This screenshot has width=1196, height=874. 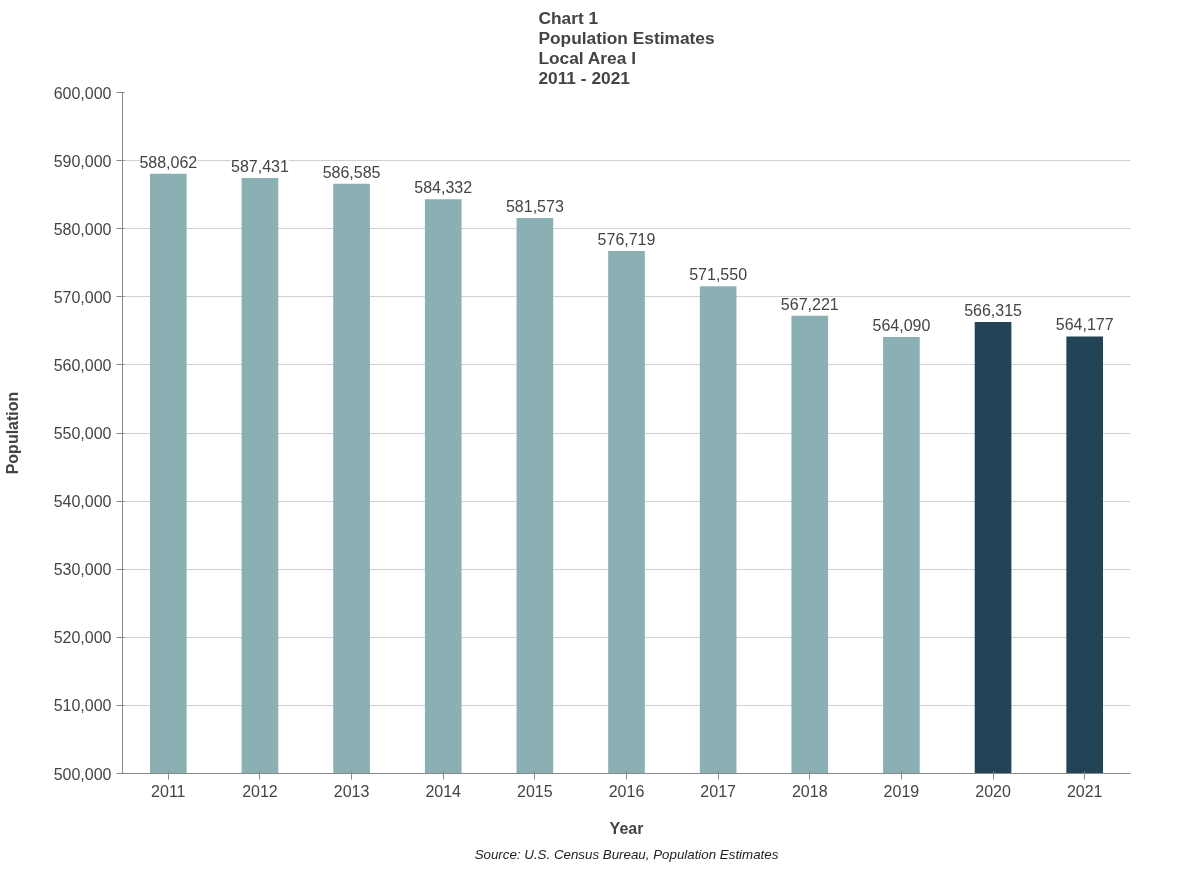 I want to click on chart-title: Chart 1 Population Estimates Local Area I 2011 - 2021, so click(x=626, y=47).